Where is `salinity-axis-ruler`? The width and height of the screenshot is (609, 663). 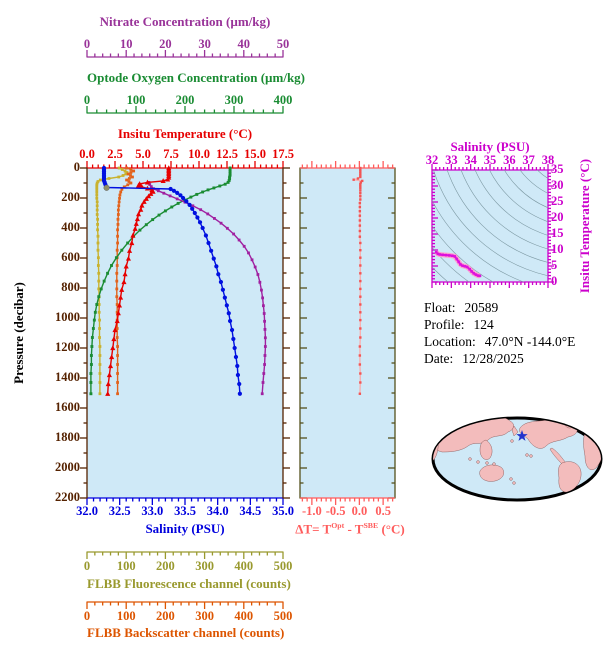 salinity-axis-ruler is located at coordinates (185, 501).